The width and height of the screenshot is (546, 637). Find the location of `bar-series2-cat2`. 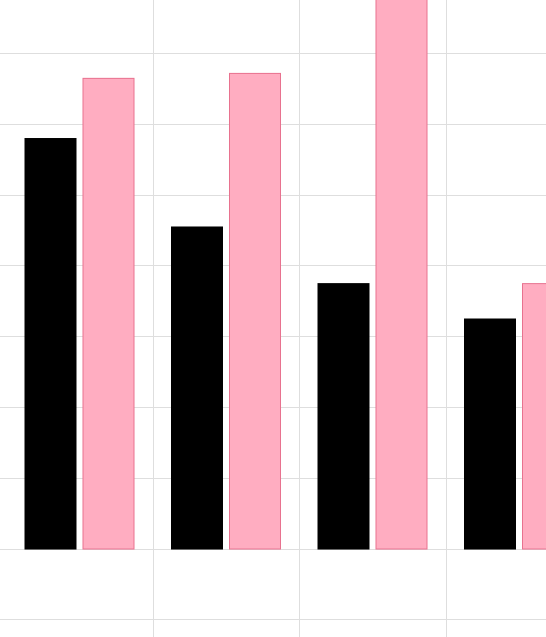

bar-series2-cat2 is located at coordinates (255, 311).